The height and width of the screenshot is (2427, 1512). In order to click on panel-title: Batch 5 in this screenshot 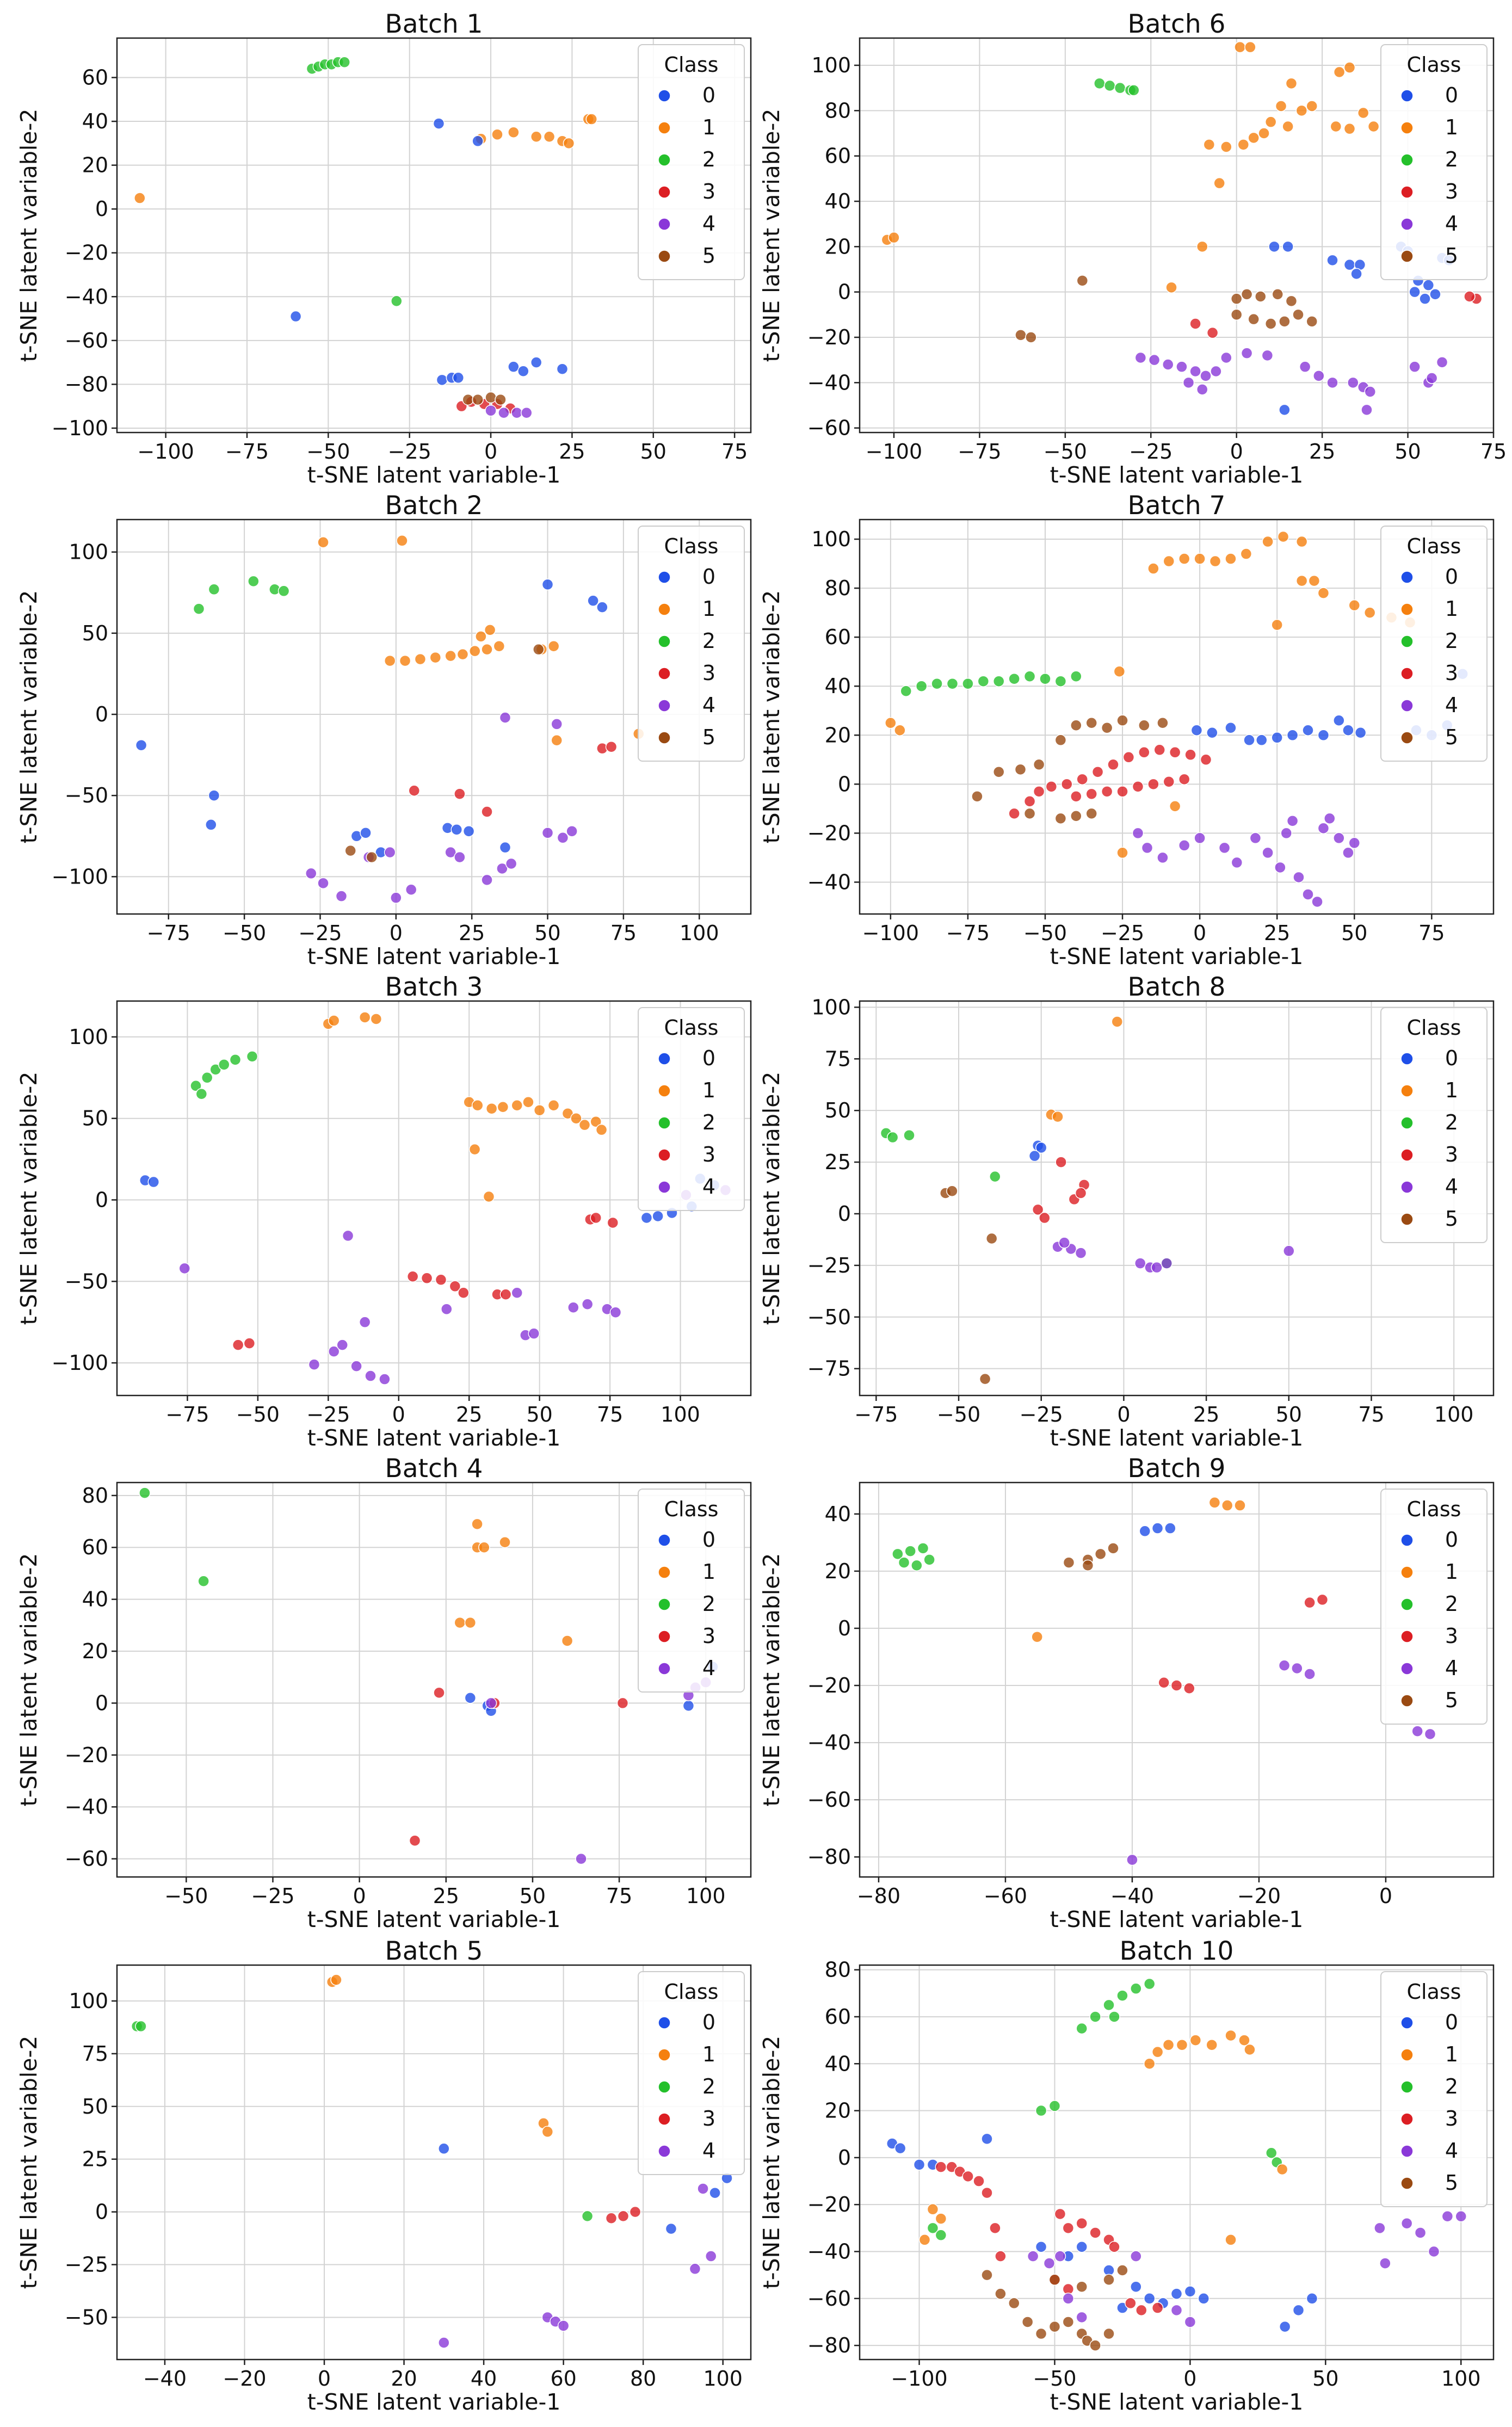, I will do `click(434, 1951)`.